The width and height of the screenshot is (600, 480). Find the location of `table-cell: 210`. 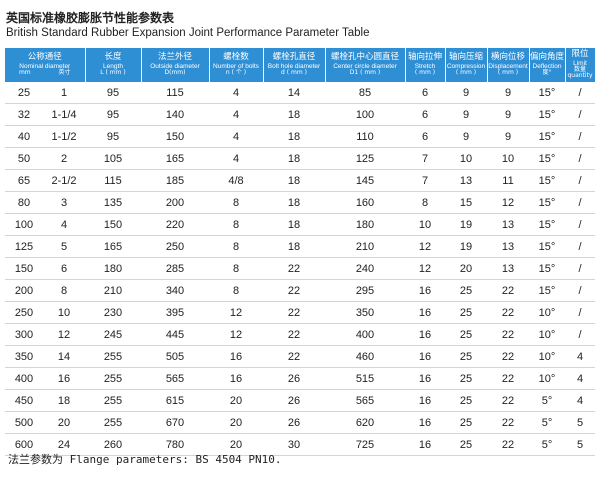

table-cell: 210 is located at coordinates (113, 290).